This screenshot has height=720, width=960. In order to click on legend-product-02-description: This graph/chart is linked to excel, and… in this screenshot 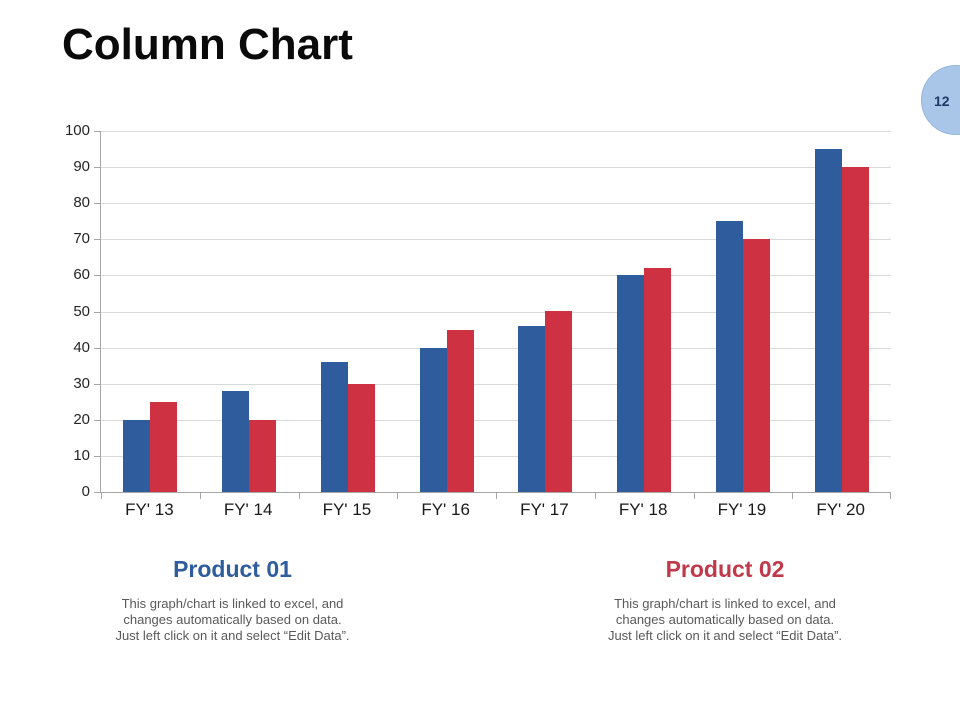, I will do `click(725, 620)`.